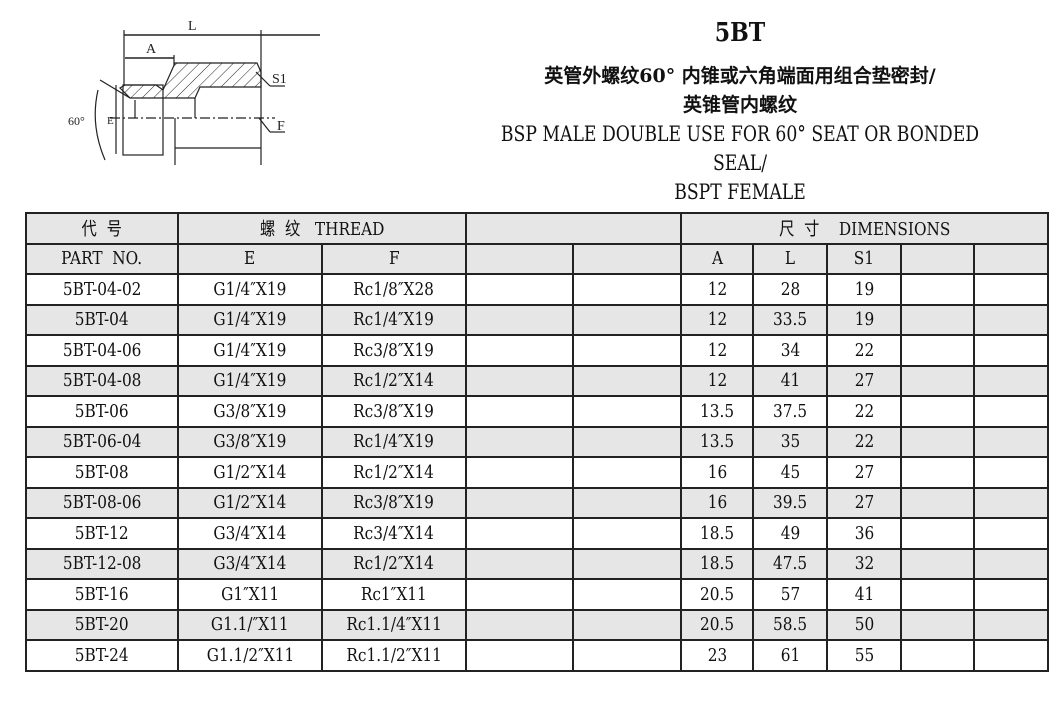  I want to click on cell-text: 20.5, so click(717, 594).